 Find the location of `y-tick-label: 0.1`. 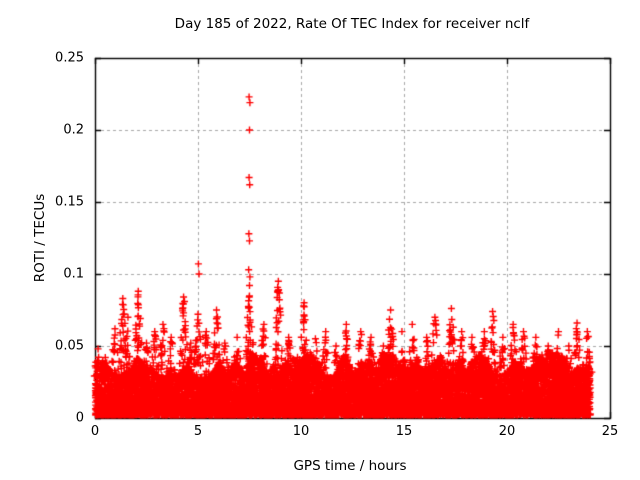

y-tick-label: 0.1 is located at coordinates (73, 274).